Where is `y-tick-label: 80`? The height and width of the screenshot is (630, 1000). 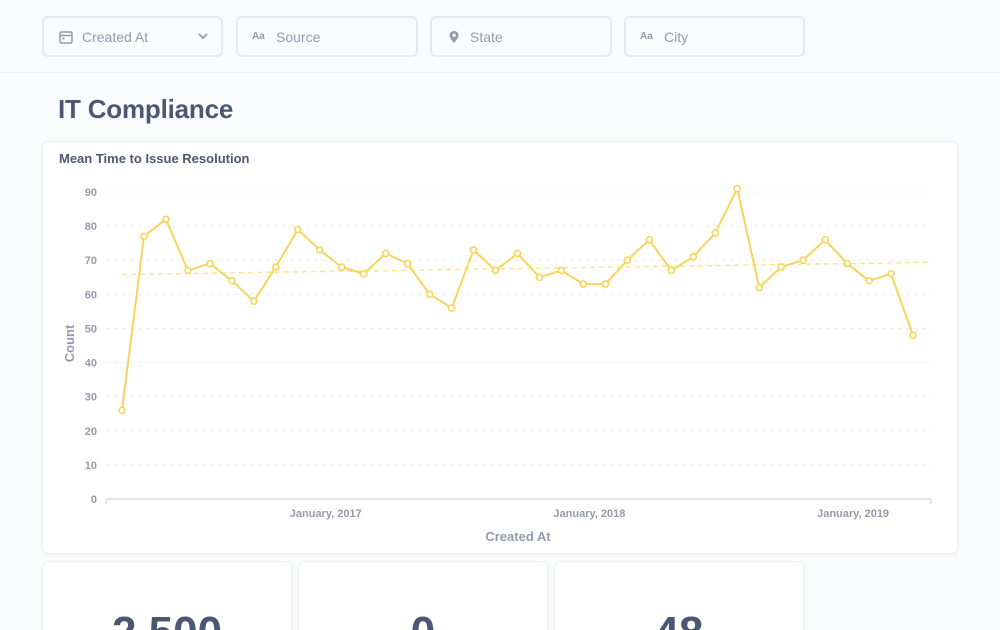
y-tick-label: 80 is located at coordinates (91, 227).